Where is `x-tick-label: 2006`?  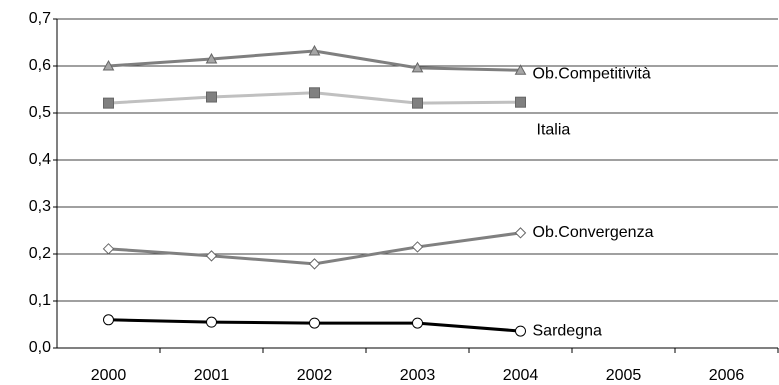
x-tick-label: 2006 is located at coordinates (727, 375).